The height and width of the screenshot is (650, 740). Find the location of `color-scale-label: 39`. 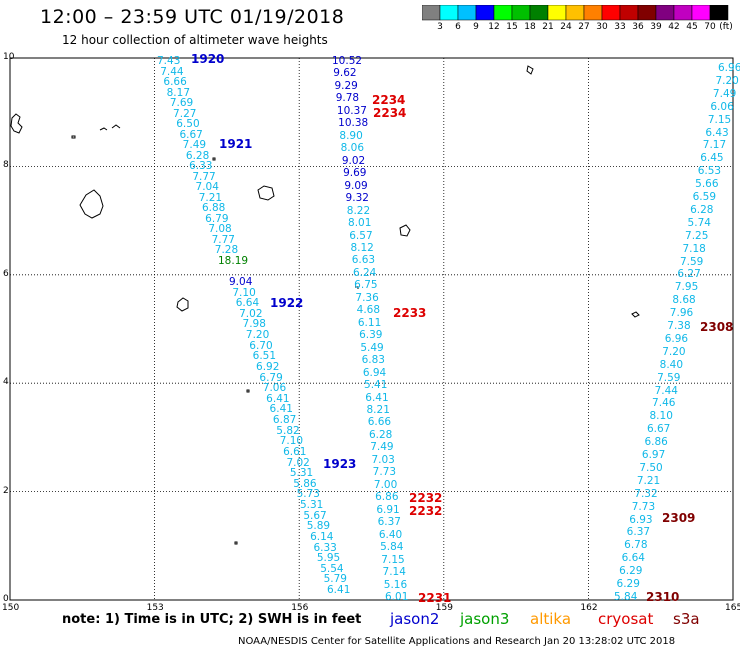

color-scale-label: 39 is located at coordinates (656, 27).